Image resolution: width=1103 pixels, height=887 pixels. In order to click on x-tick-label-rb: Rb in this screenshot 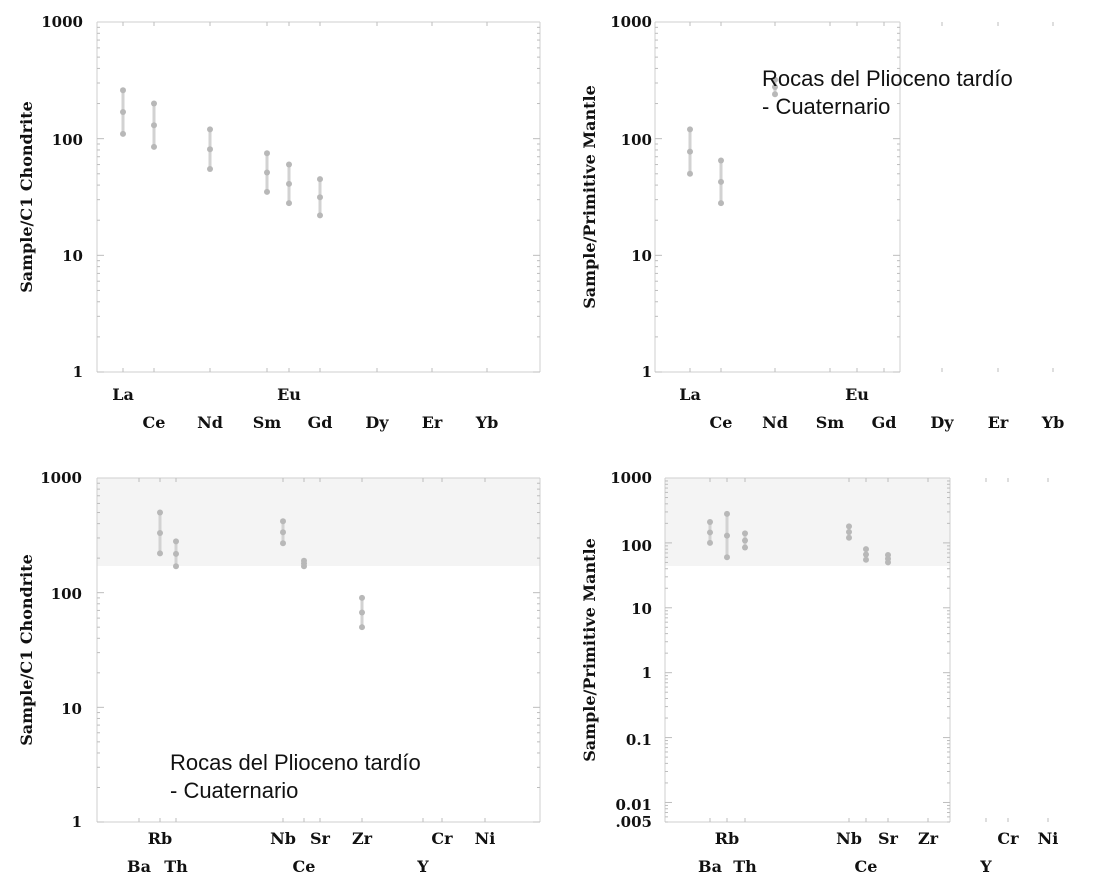, I will do `click(727, 838)`.